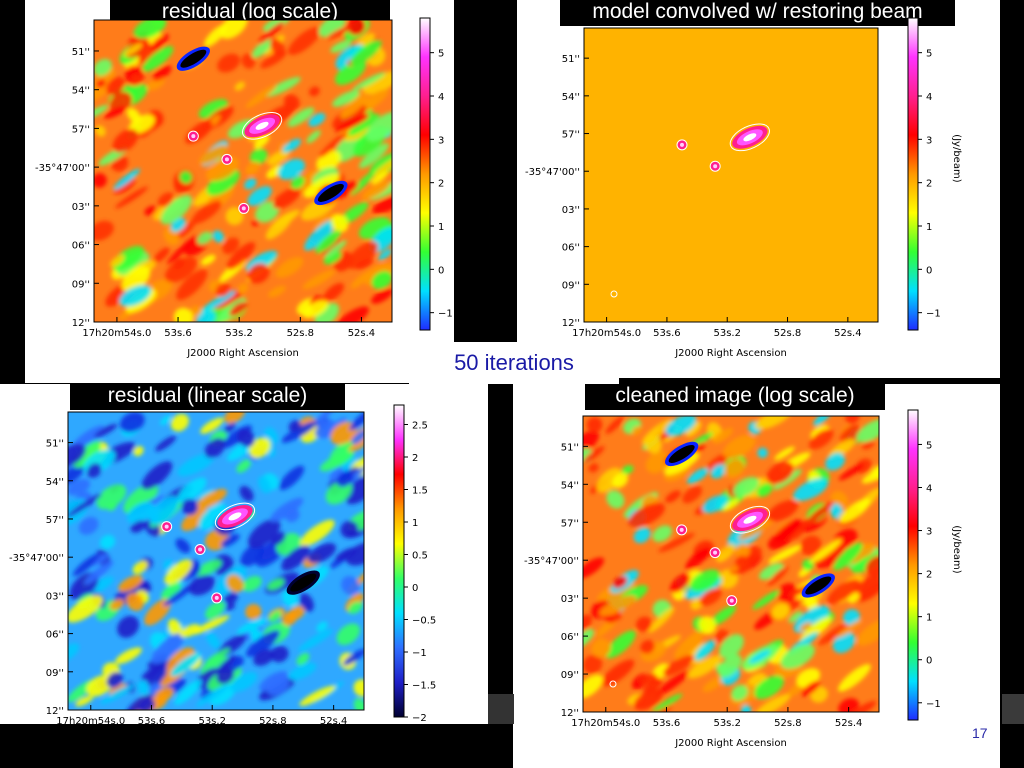 This screenshot has height=768, width=1024. Describe the element at coordinates (731, 175) in the screenshot. I see `plot-background` at that location.